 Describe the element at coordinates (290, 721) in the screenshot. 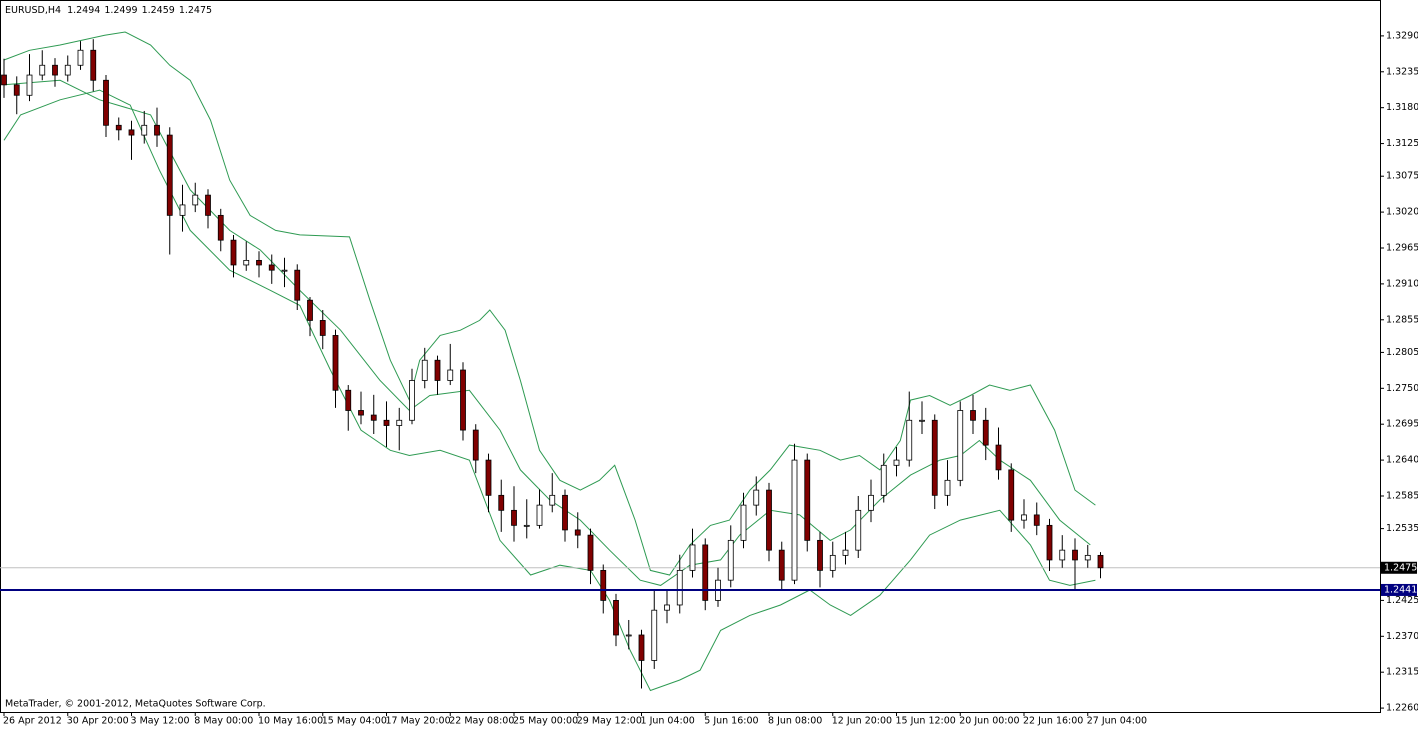

I see `x-tick-label: 10 May 16:00` at that location.